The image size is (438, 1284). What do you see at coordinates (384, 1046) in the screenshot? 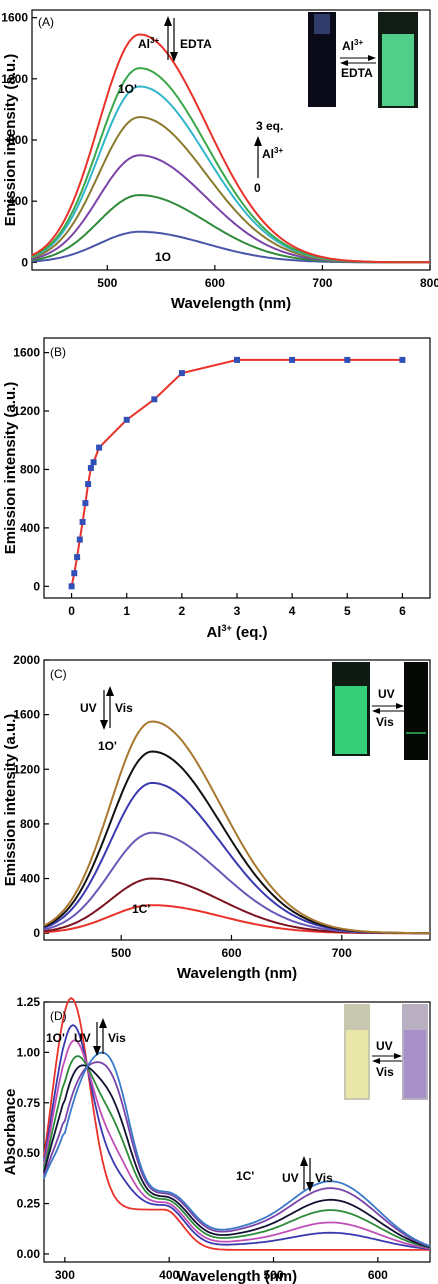
I see `panel-d-inset-uv: UV` at bounding box center [384, 1046].